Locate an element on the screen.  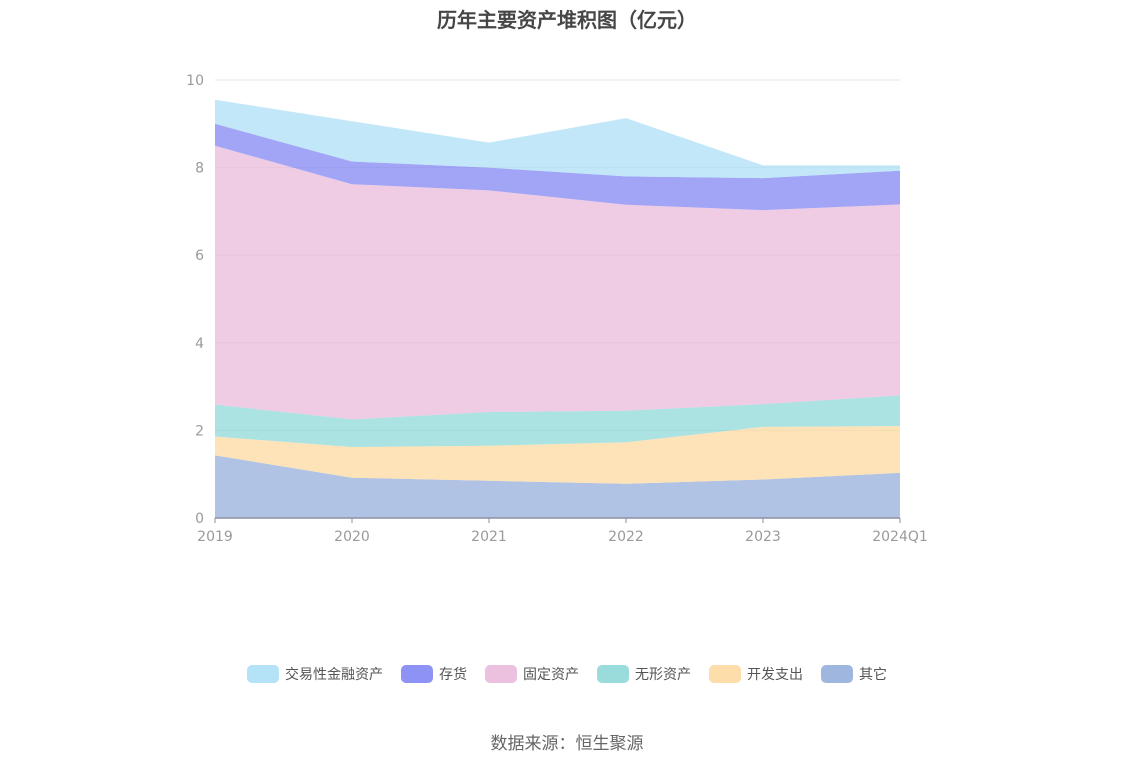
legend-label: 存货 is located at coordinates (453, 675).